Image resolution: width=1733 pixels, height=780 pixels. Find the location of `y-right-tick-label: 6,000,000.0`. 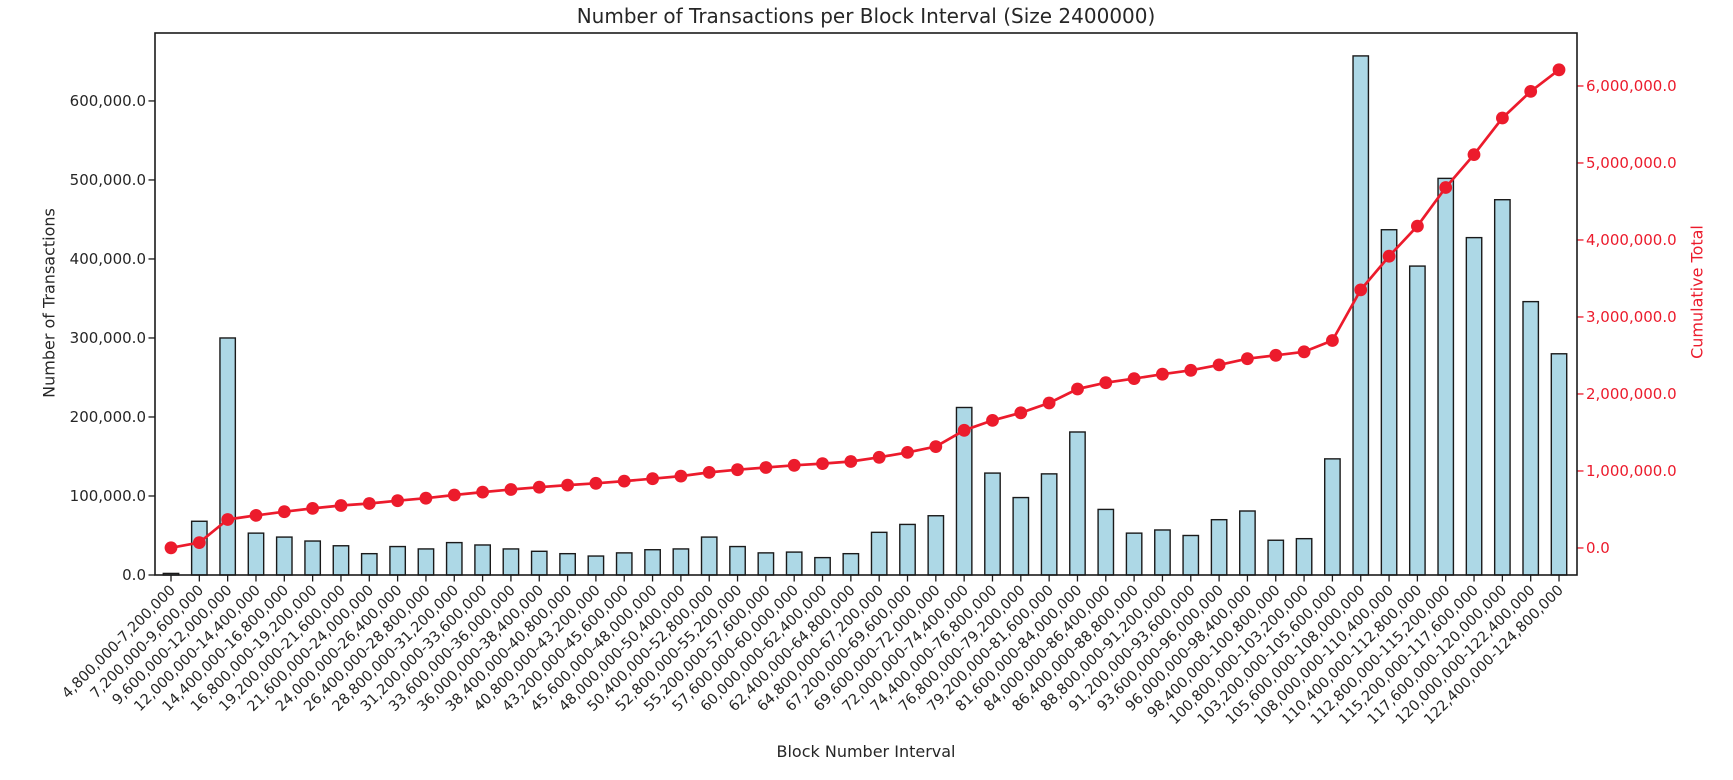

y-right-tick-label: 6,000,000.0 is located at coordinates (1631, 86).